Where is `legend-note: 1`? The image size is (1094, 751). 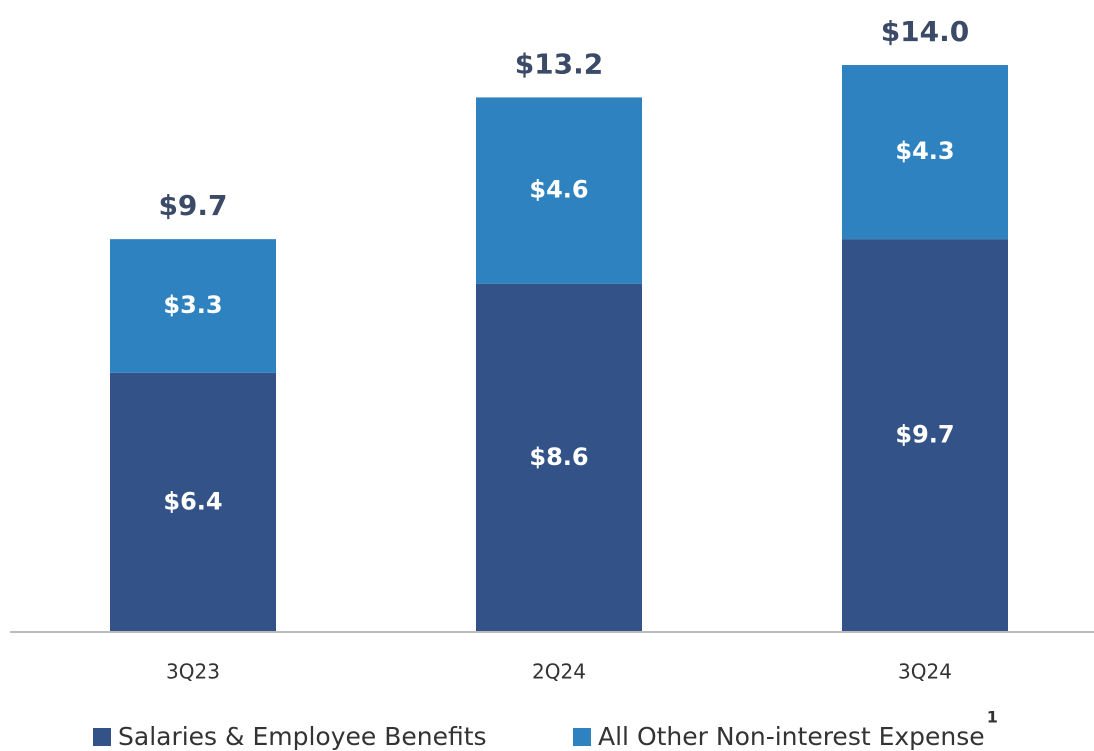 legend-note: 1 is located at coordinates (992, 717).